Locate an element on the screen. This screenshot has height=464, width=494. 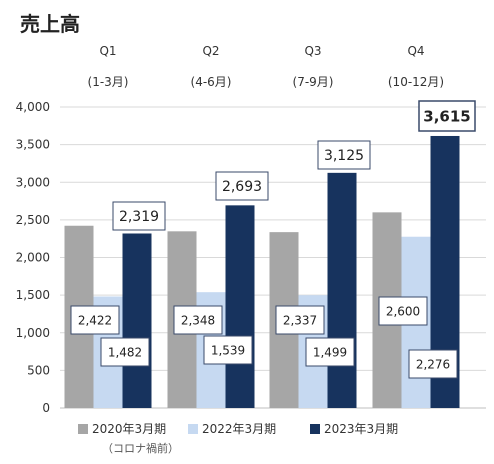
data-label: 1,539 is located at coordinates (228, 350).